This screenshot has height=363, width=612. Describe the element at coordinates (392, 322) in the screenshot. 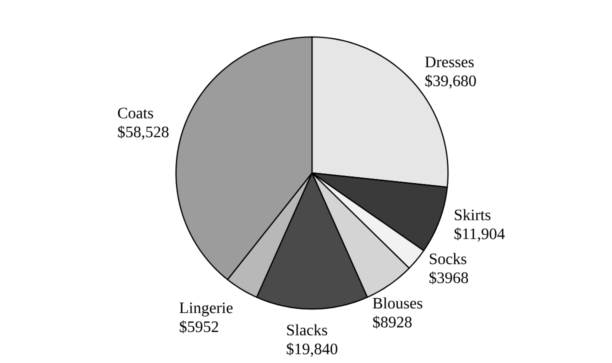

I see `data-label: $8928` at that location.